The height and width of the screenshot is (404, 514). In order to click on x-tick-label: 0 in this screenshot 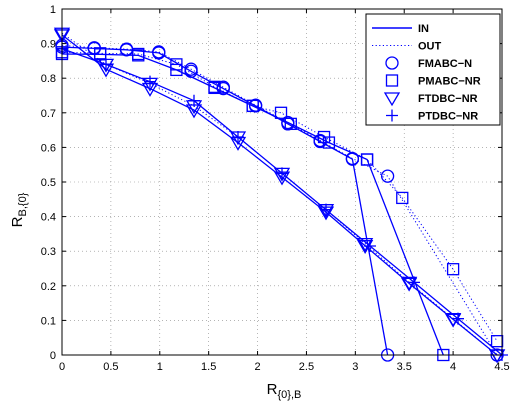, I will do `click(62, 367)`.